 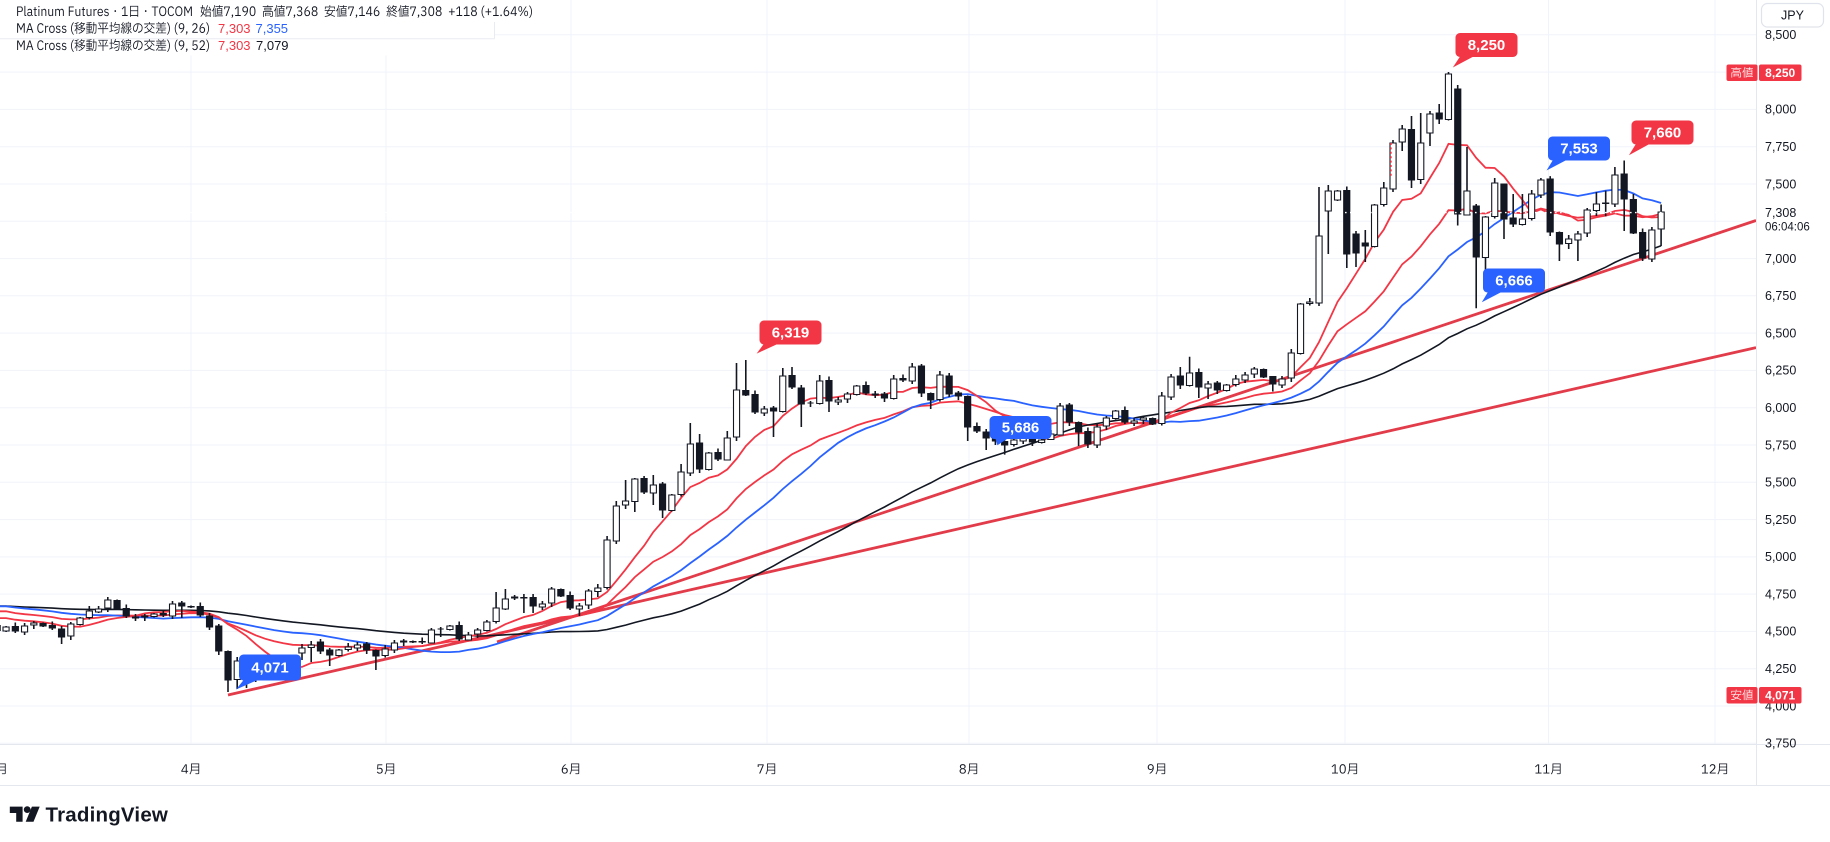 What do you see at coordinates (1780, 520) in the screenshot?
I see `svg-text: 5,250` at bounding box center [1780, 520].